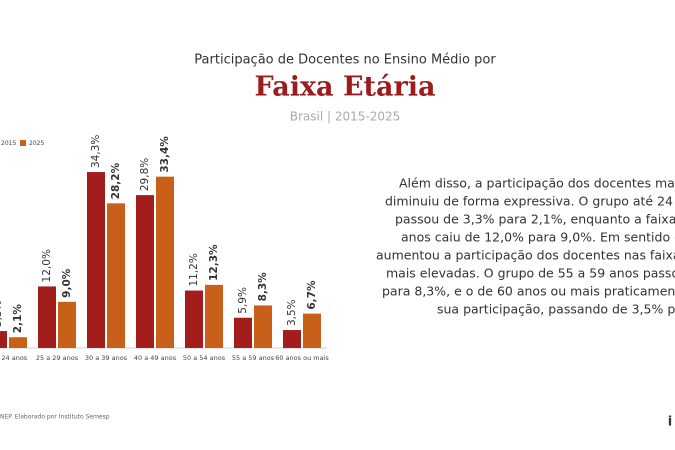 This screenshot has width=675, height=450. What do you see at coordinates (302, 358) in the screenshot?
I see `x-tick-label: 60 anos ou mais` at bounding box center [302, 358].